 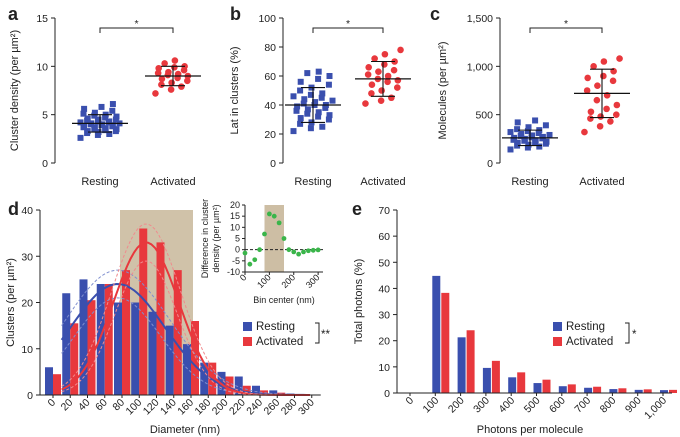 What do you see at coordinates (557, 405) in the screenshot?
I see `x-tick-label: 600` at bounding box center [557, 405].